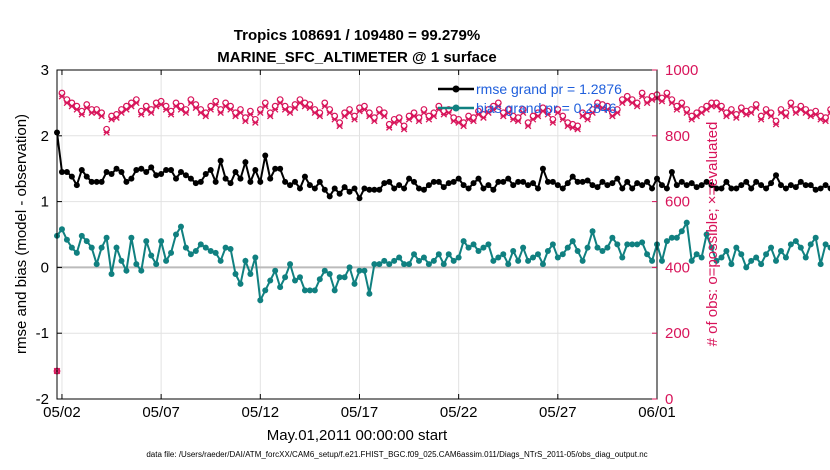 The width and height of the screenshot is (830, 470). What do you see at coordinates (677, 267) in the screenshot?
I see `y-right-tick-label: 400` at bounding box center [677, 267].